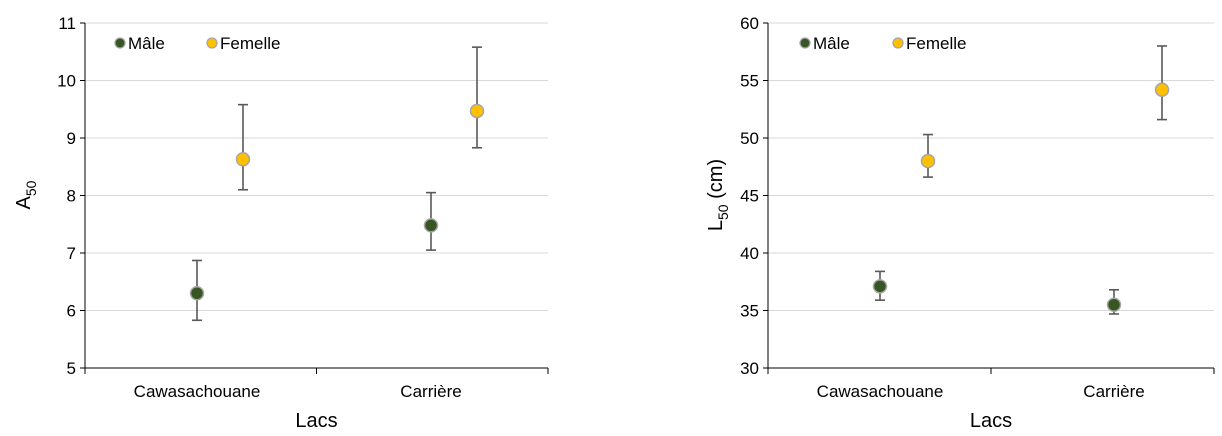  What do you see at coordinates (716, 225) in the screenshot?
I see `y-axis-title-main: L` at bounding box center [716, 225].